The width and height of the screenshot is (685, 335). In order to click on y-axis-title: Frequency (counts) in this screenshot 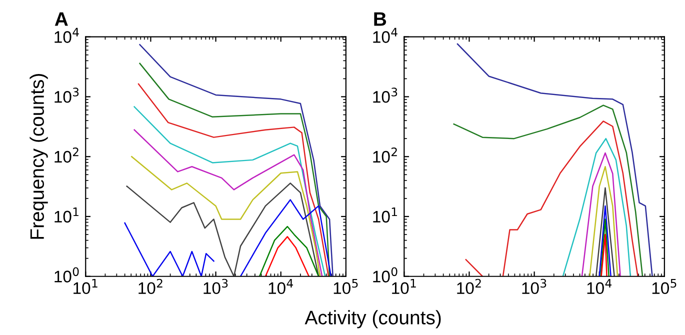, I will do `click(39, 156)`.